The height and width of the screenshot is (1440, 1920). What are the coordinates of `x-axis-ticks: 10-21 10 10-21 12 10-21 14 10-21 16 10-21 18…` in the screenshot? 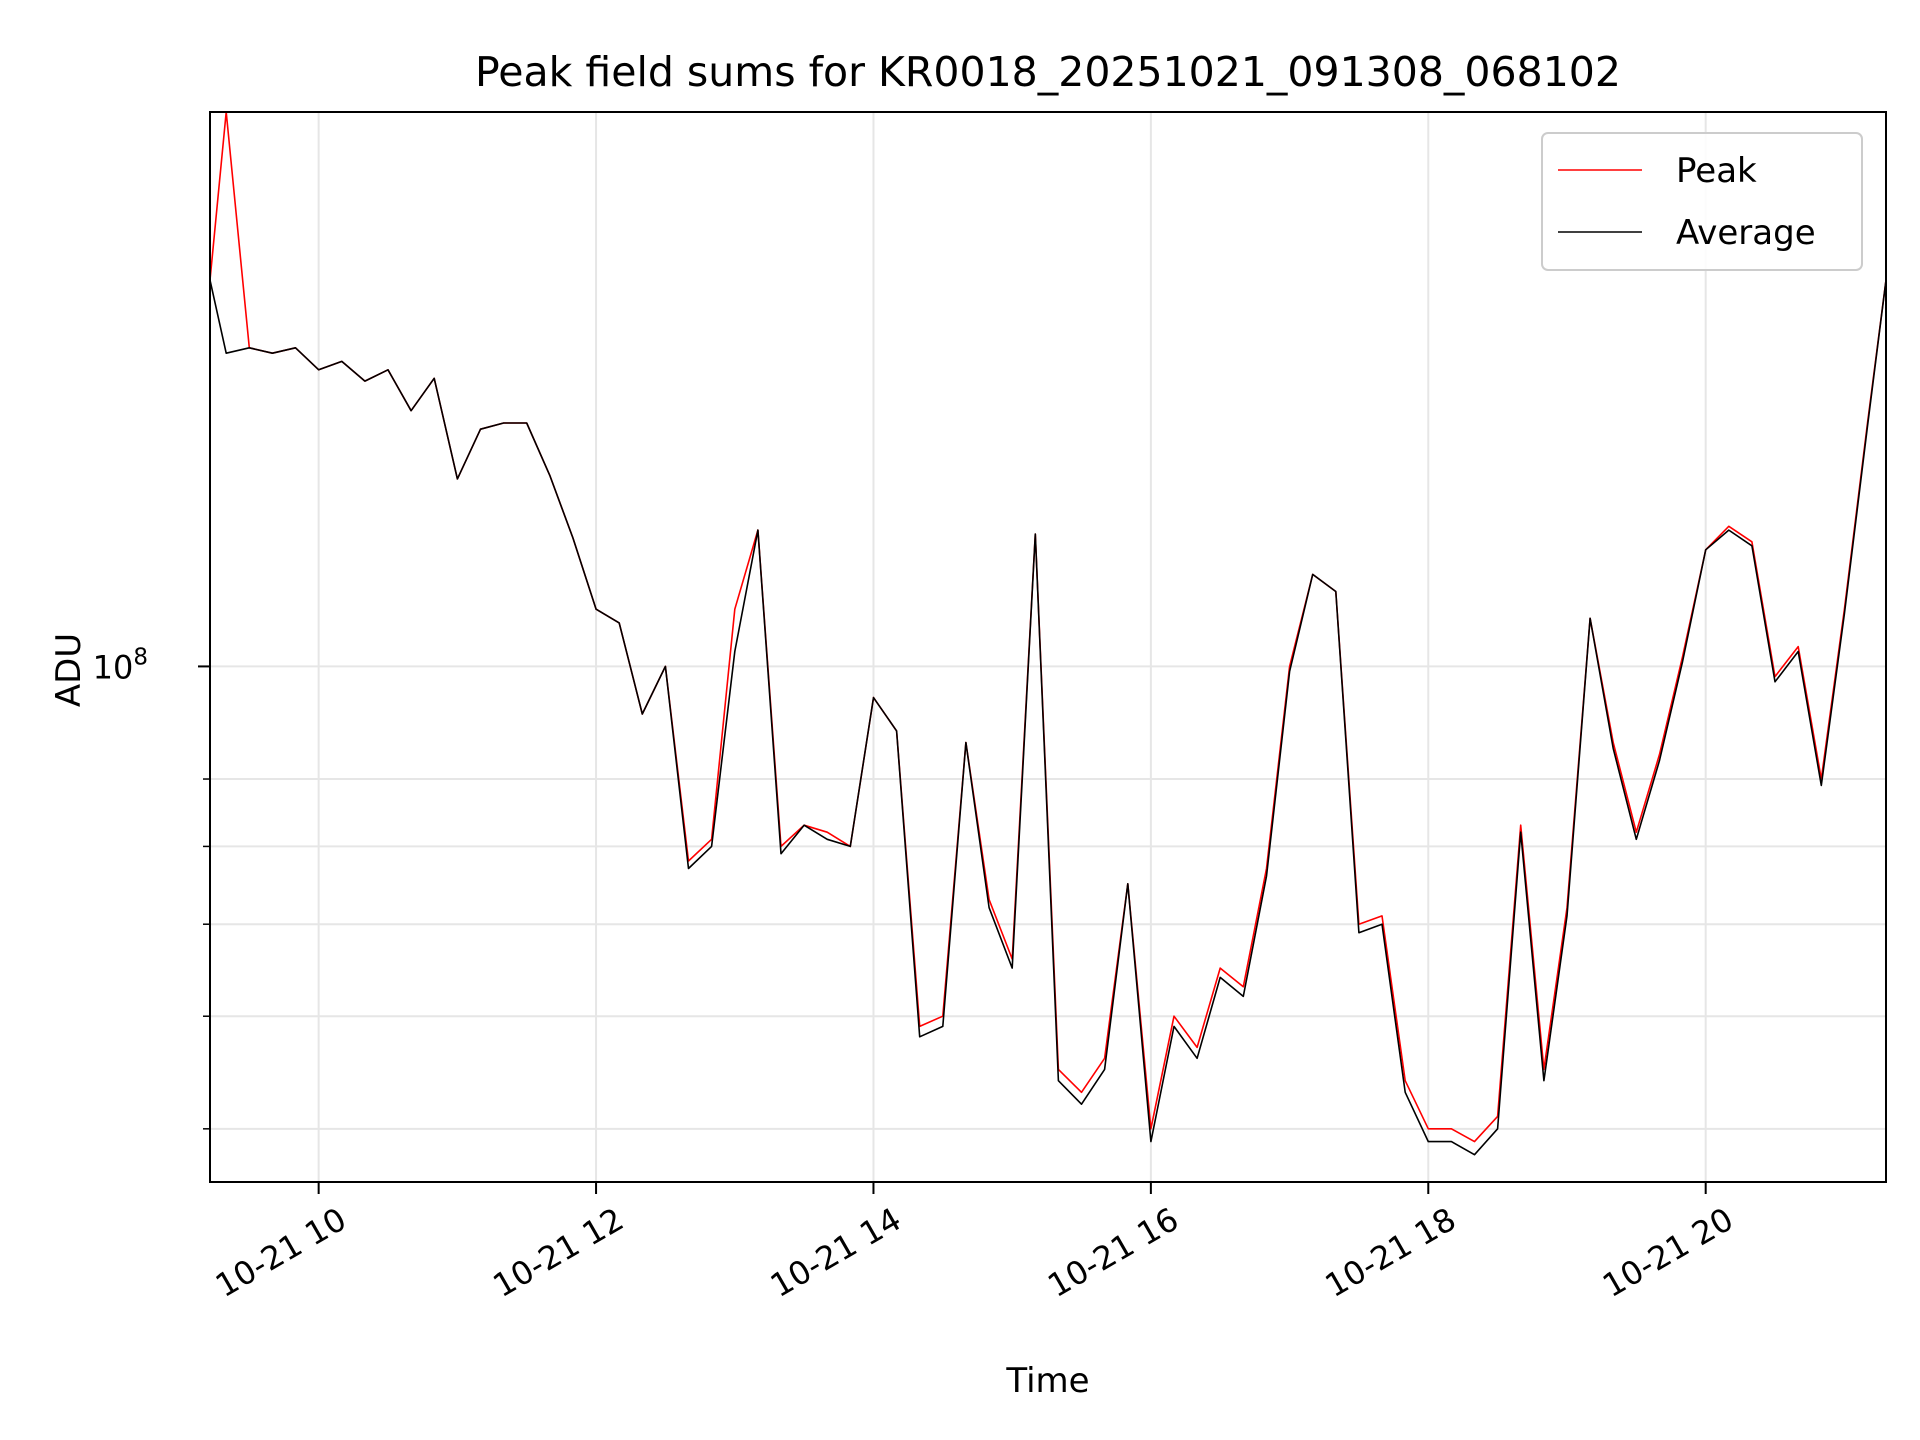 It's located at (974, 1243).